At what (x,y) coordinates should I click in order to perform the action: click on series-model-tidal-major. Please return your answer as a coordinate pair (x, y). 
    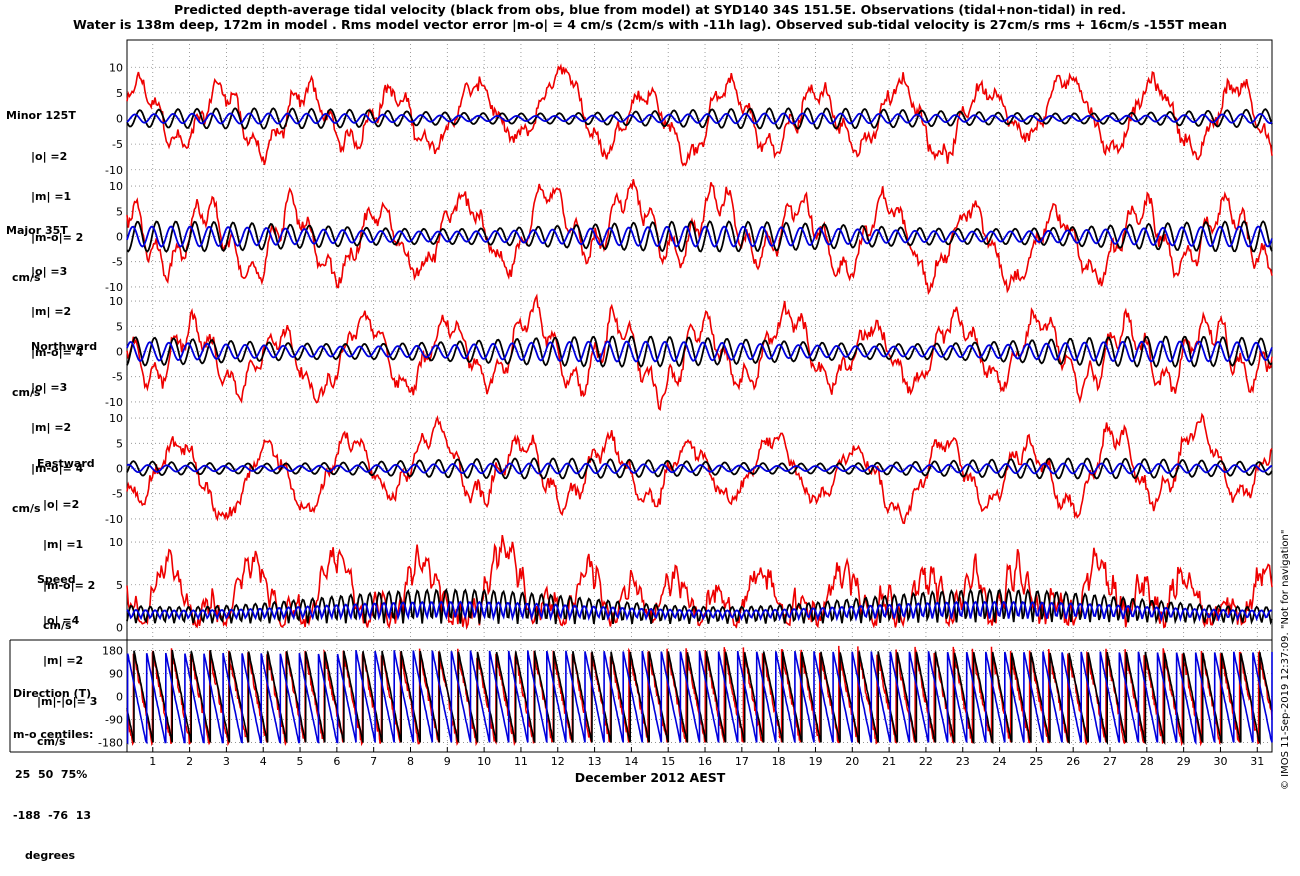
    Looking at the image, I should click on (699, 236).